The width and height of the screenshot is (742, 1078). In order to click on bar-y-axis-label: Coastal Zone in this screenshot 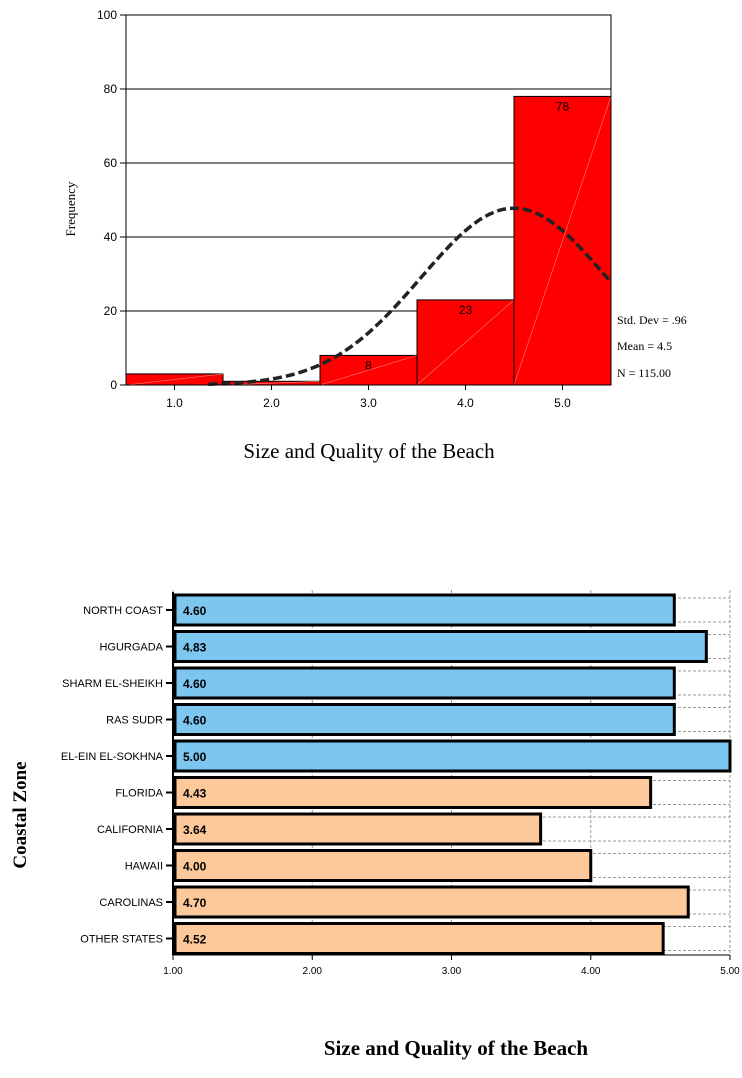, I will do `click(20, 814)`.